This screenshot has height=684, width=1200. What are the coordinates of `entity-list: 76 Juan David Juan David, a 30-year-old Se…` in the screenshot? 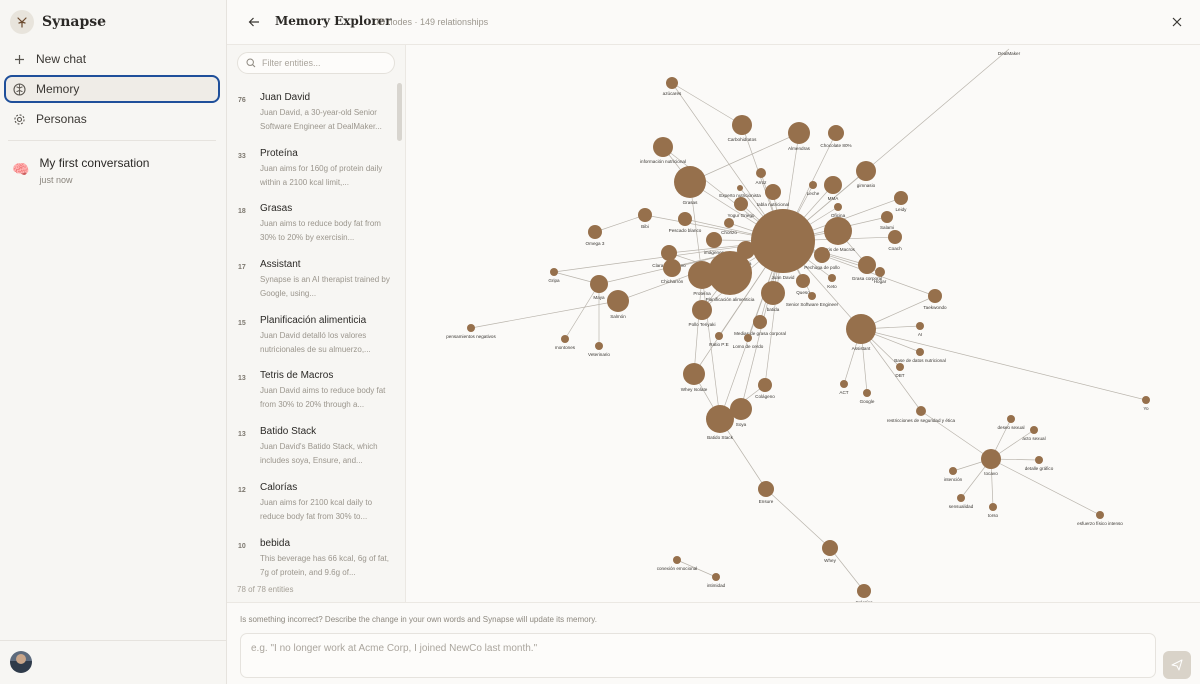 It's located at (316, 331).